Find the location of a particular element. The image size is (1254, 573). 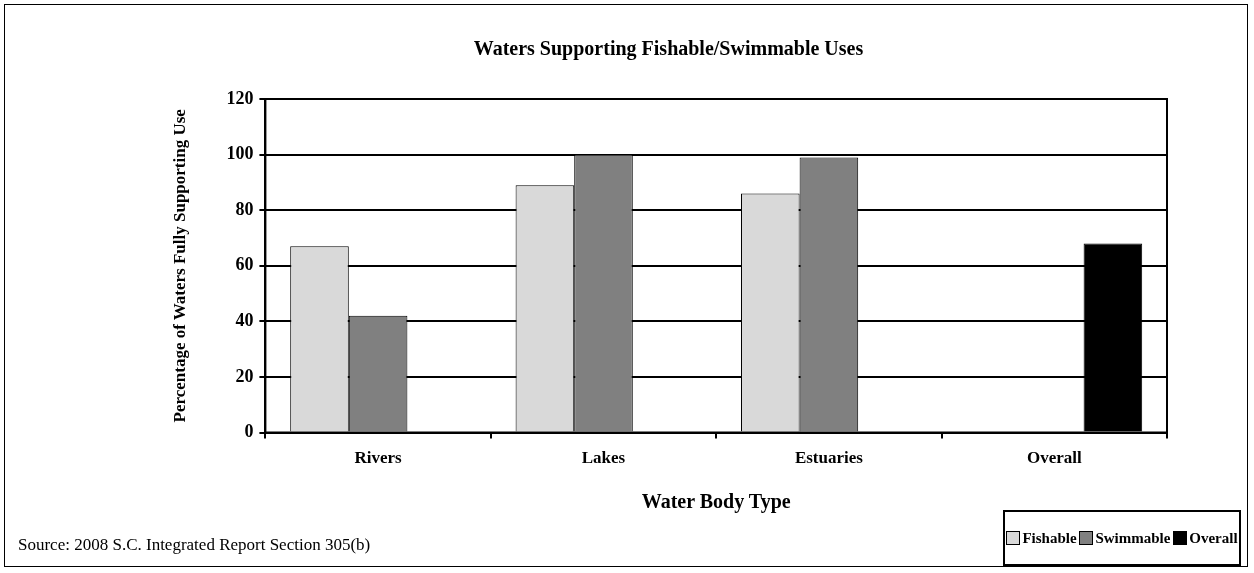

y-axis-title: Percentage of Waters Fully Supporting Use is located at coordinates (179, 265).